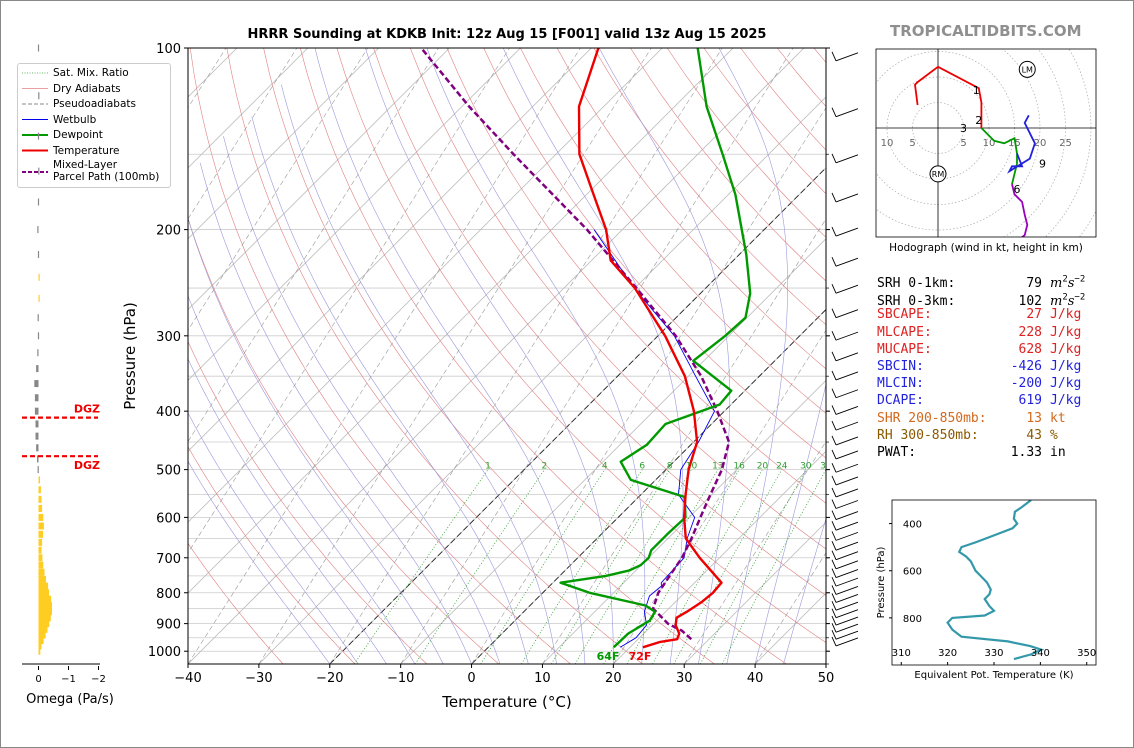 The image size is (1134, 748). Describe the element at coordinates (1026, 384) in the screenshot. I see `stat-value: -200` at that location.